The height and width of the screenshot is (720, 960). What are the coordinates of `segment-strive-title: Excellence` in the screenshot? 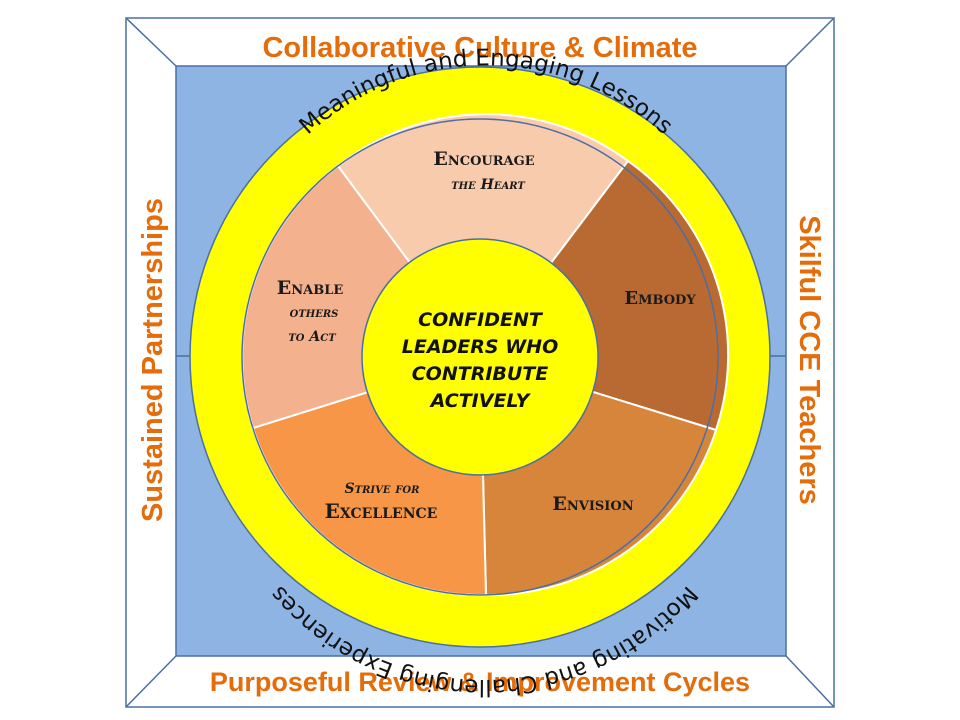 It's located at (381, 511).